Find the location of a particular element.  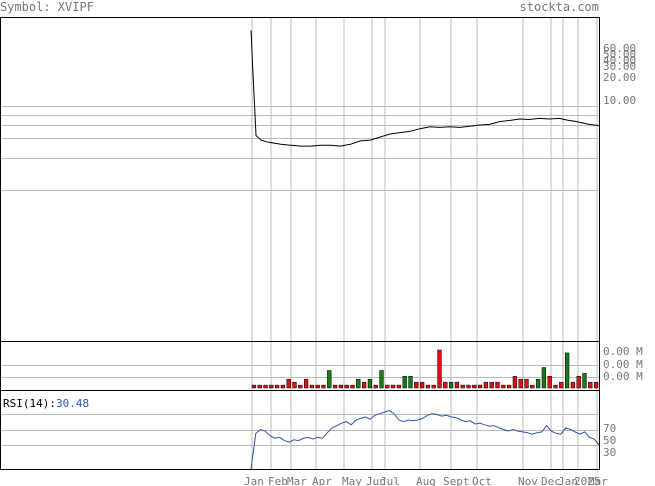

rsi-line is located at coordinates (425, 439).